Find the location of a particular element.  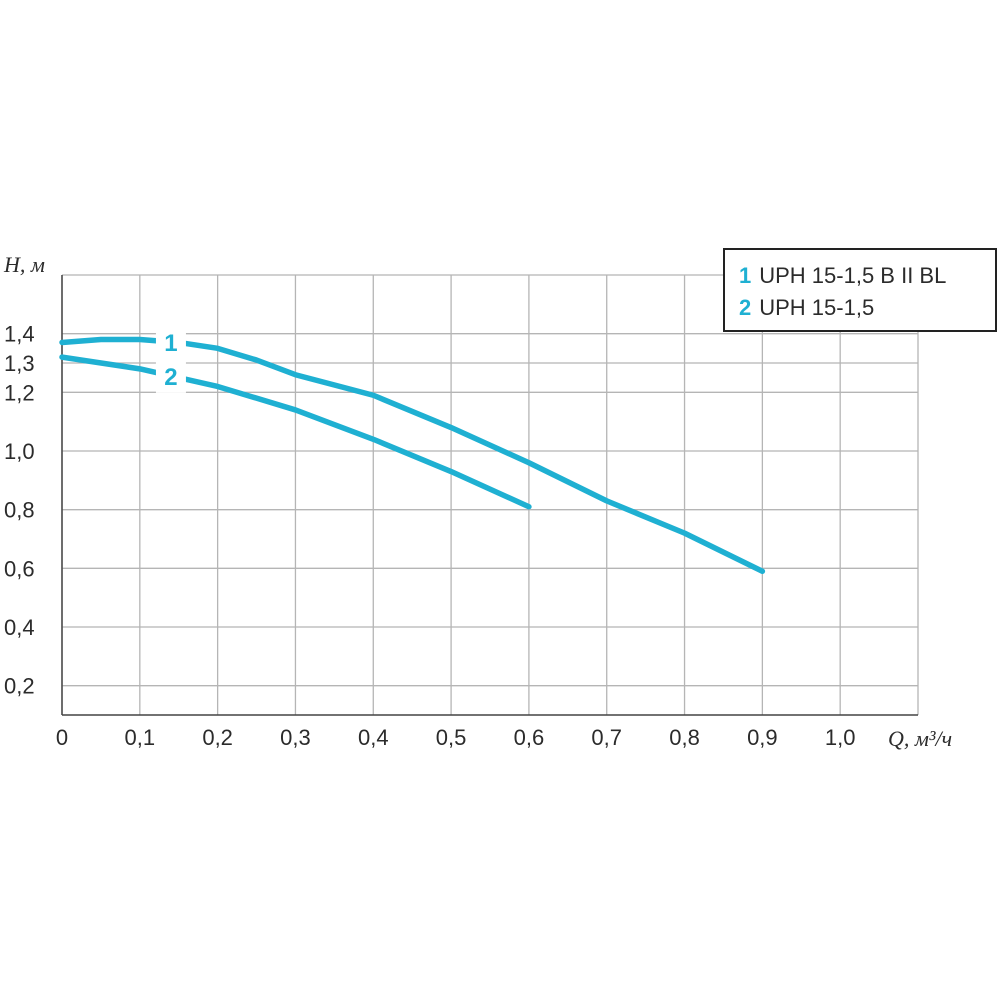

y-tick-label: 0,6 is located at coordinates (19, 568).